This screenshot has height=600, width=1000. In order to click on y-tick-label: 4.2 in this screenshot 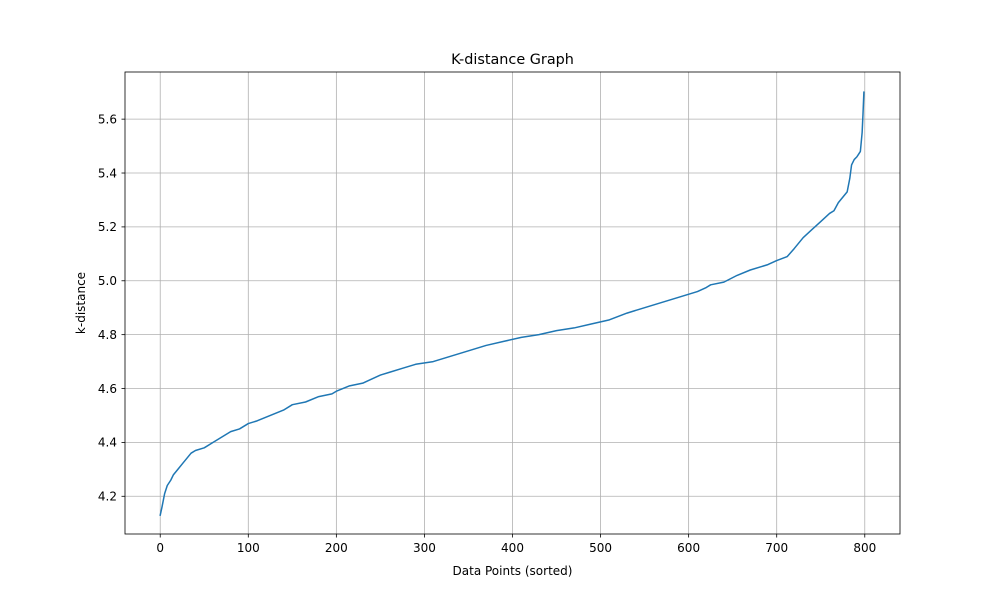, I will do `click(107, 497)`.